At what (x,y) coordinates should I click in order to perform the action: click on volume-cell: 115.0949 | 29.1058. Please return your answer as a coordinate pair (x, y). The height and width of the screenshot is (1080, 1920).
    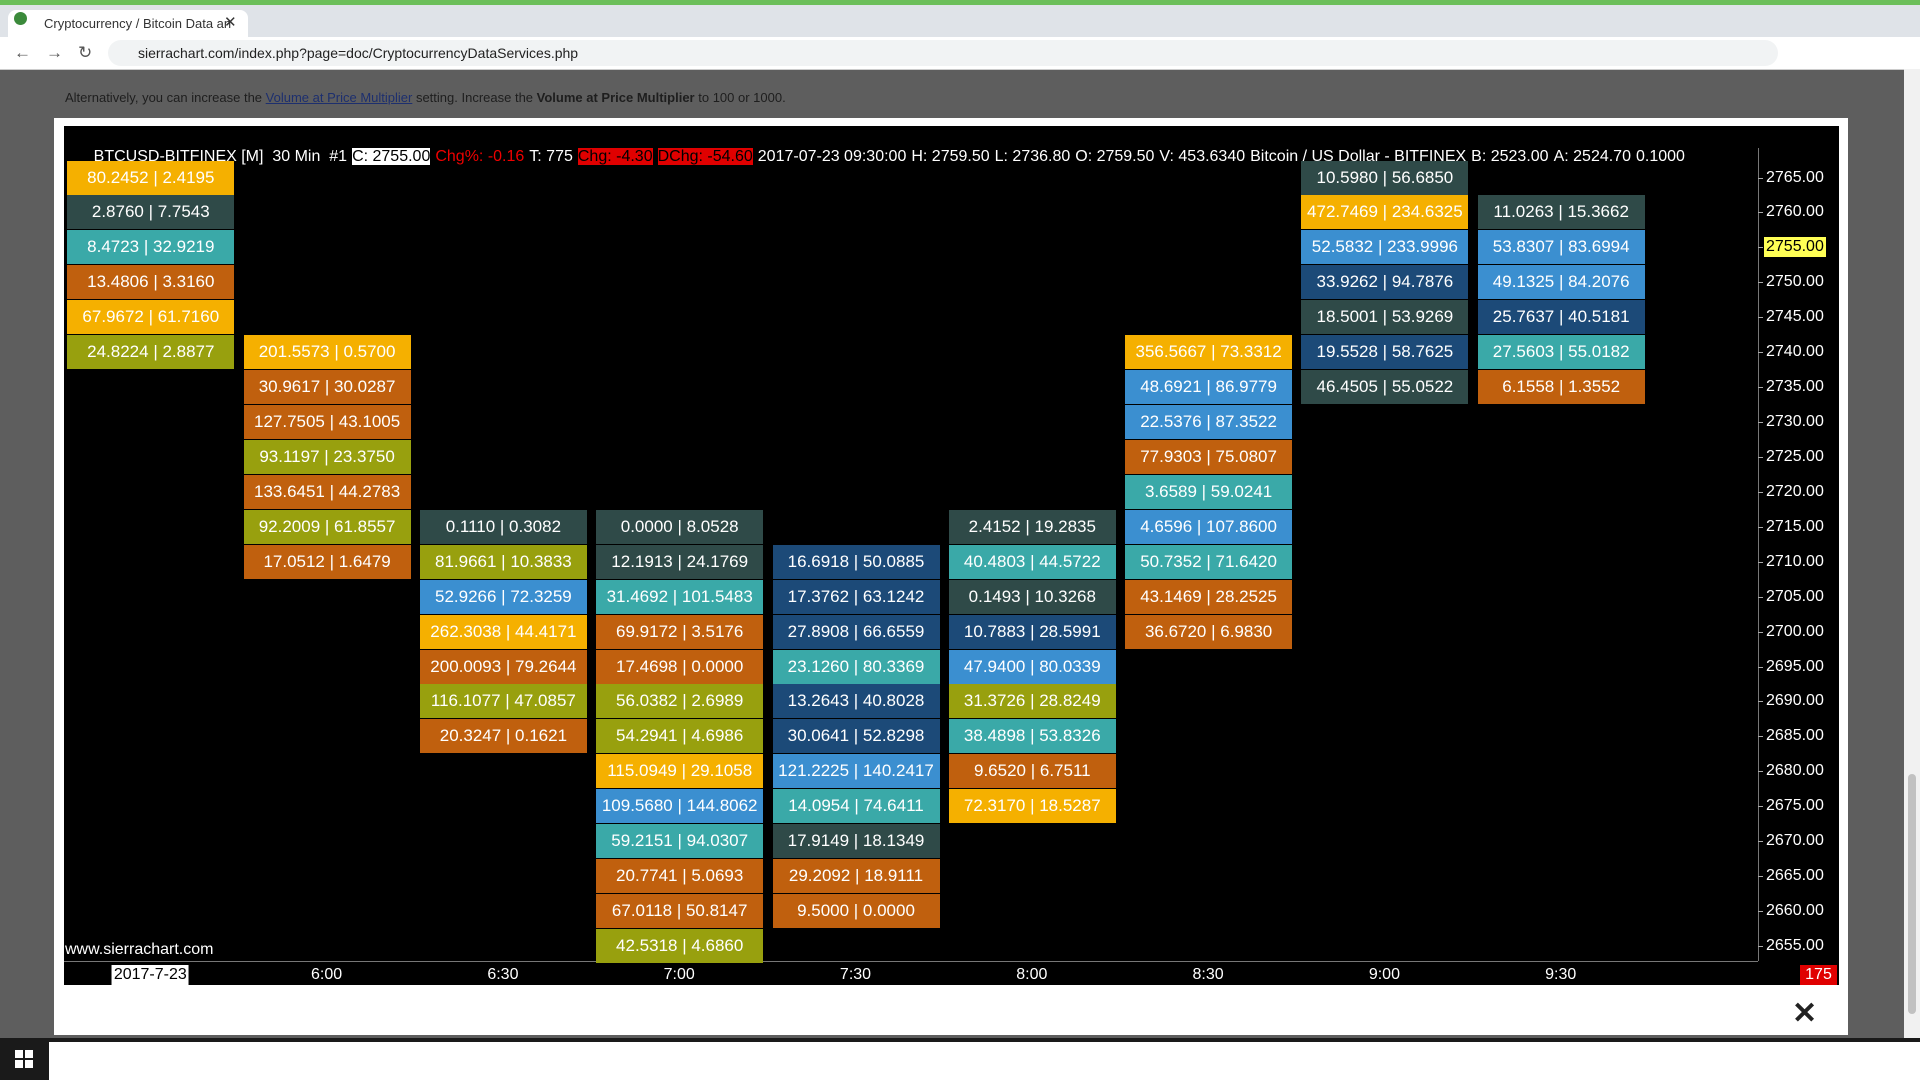
    Looking at the image, I should click on (680, 771).